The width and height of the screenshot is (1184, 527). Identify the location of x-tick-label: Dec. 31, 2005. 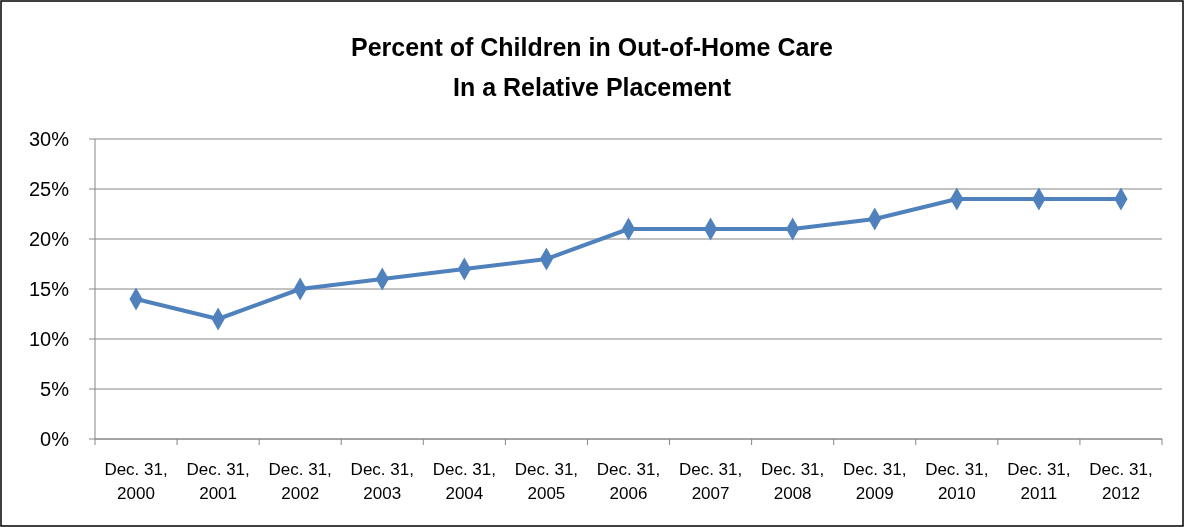
(546, 481).